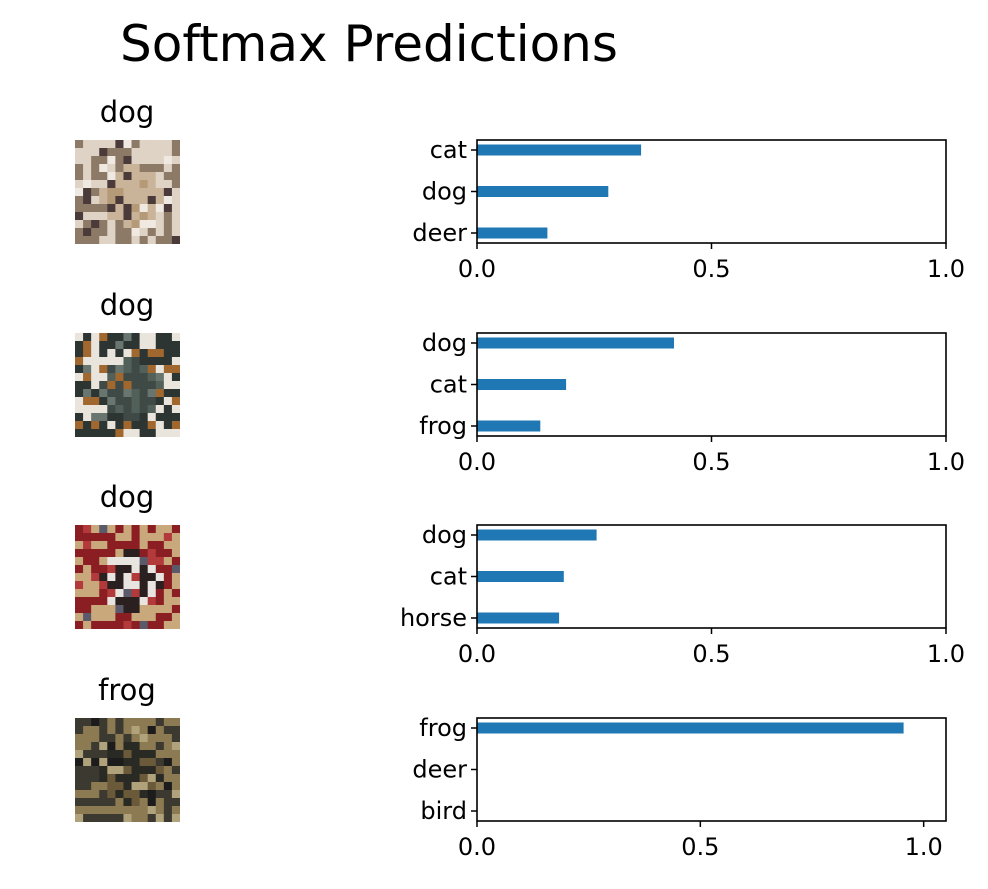 Image resolution: width=988 pixels, height=889 pixels. Describe the element at coordinates (518, 618) in the screenshot. I see `bar-horse` at that location.